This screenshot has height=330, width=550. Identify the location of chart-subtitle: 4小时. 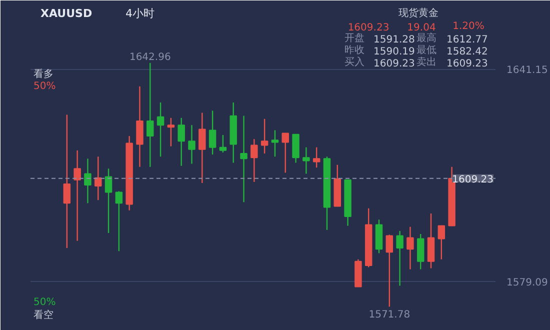
(140, 13).